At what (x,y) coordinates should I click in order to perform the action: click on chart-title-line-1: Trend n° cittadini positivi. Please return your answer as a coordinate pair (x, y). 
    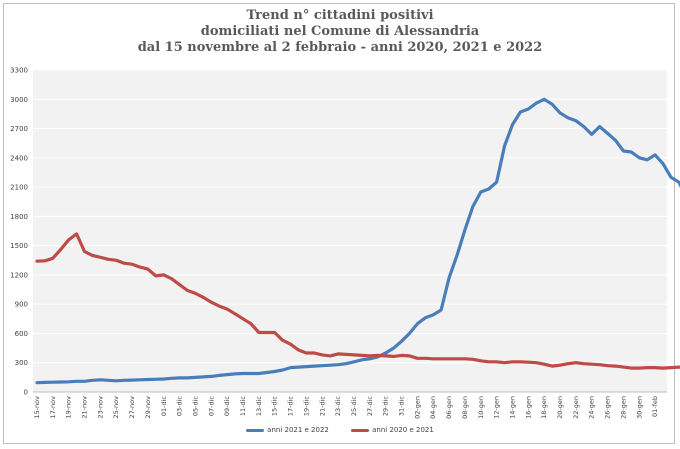
    Looking at the image, I should click on (340, 15).